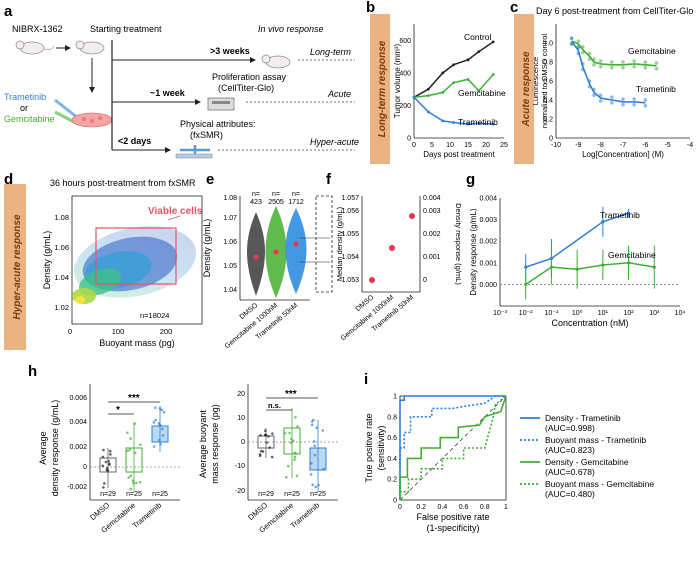 This screenshot has width=700, height=570. What do you see at coordinates (92, 120) in the screenshot?
I see `petri-dish-icon` at bounding box center [92, 120].